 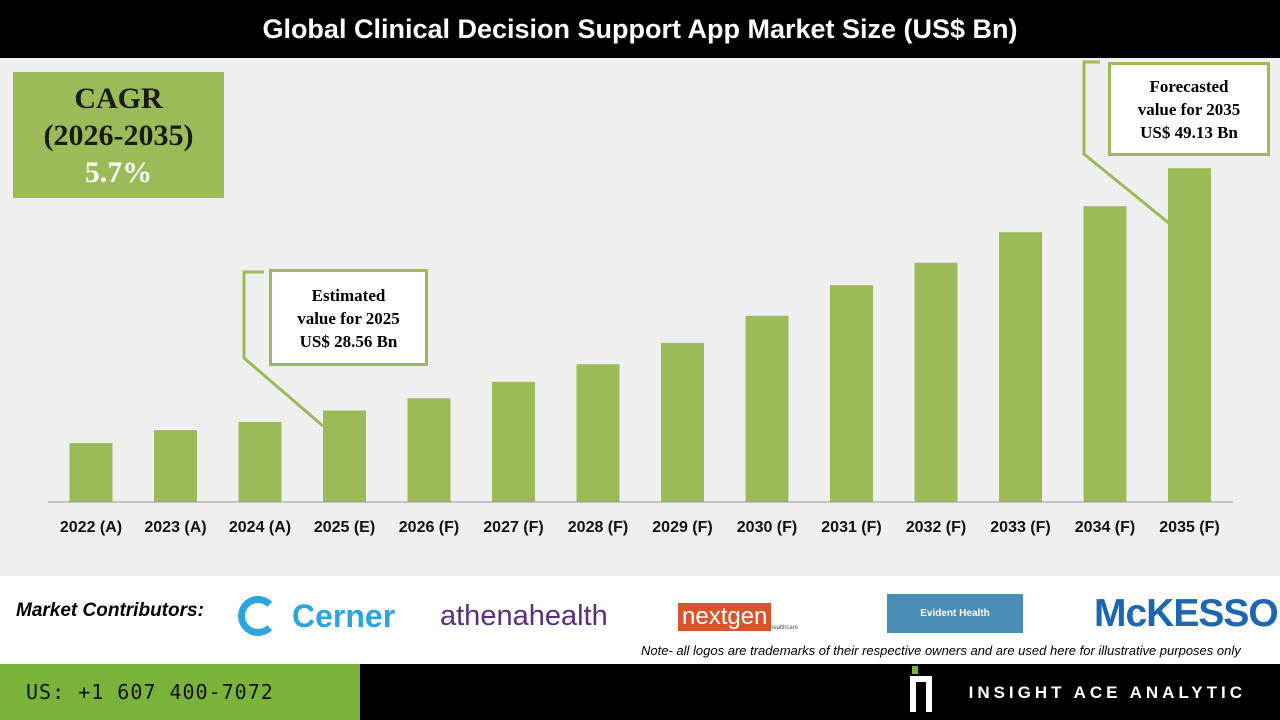 I want to click on x-tick-label: 2030 (F), so click(x=767, y=527).